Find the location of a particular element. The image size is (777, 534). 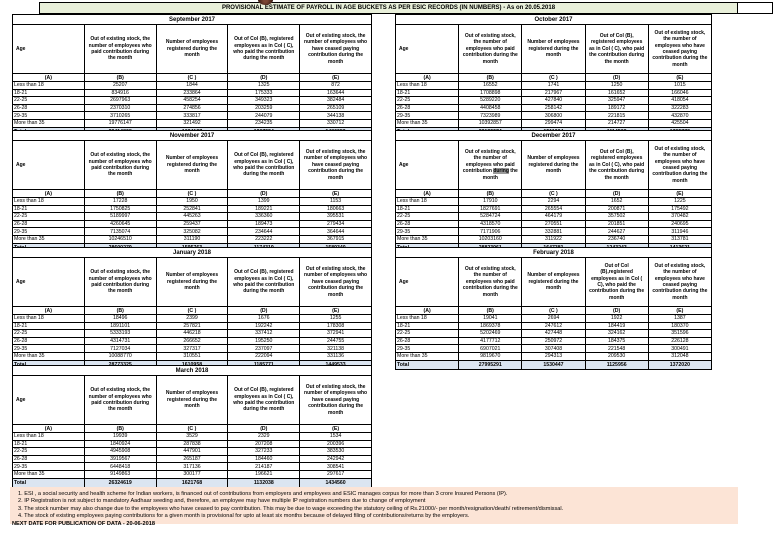

value-cell: 5284724 is located at coordinates (490, 216).